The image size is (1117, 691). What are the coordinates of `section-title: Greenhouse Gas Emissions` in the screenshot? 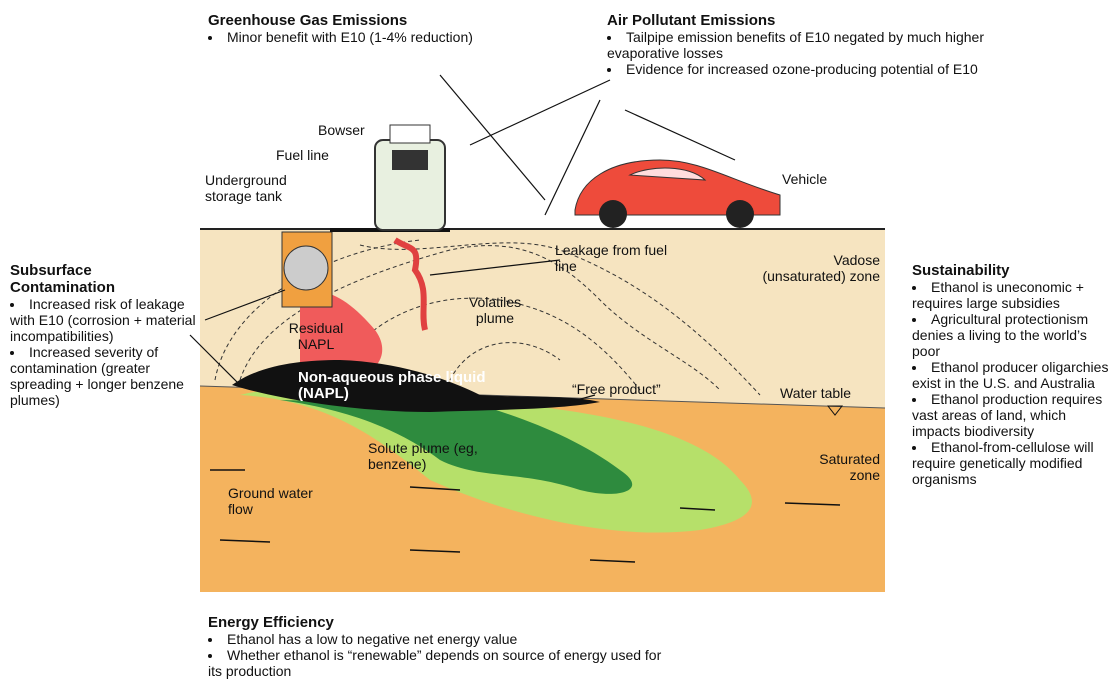 It's located at (308, 20).